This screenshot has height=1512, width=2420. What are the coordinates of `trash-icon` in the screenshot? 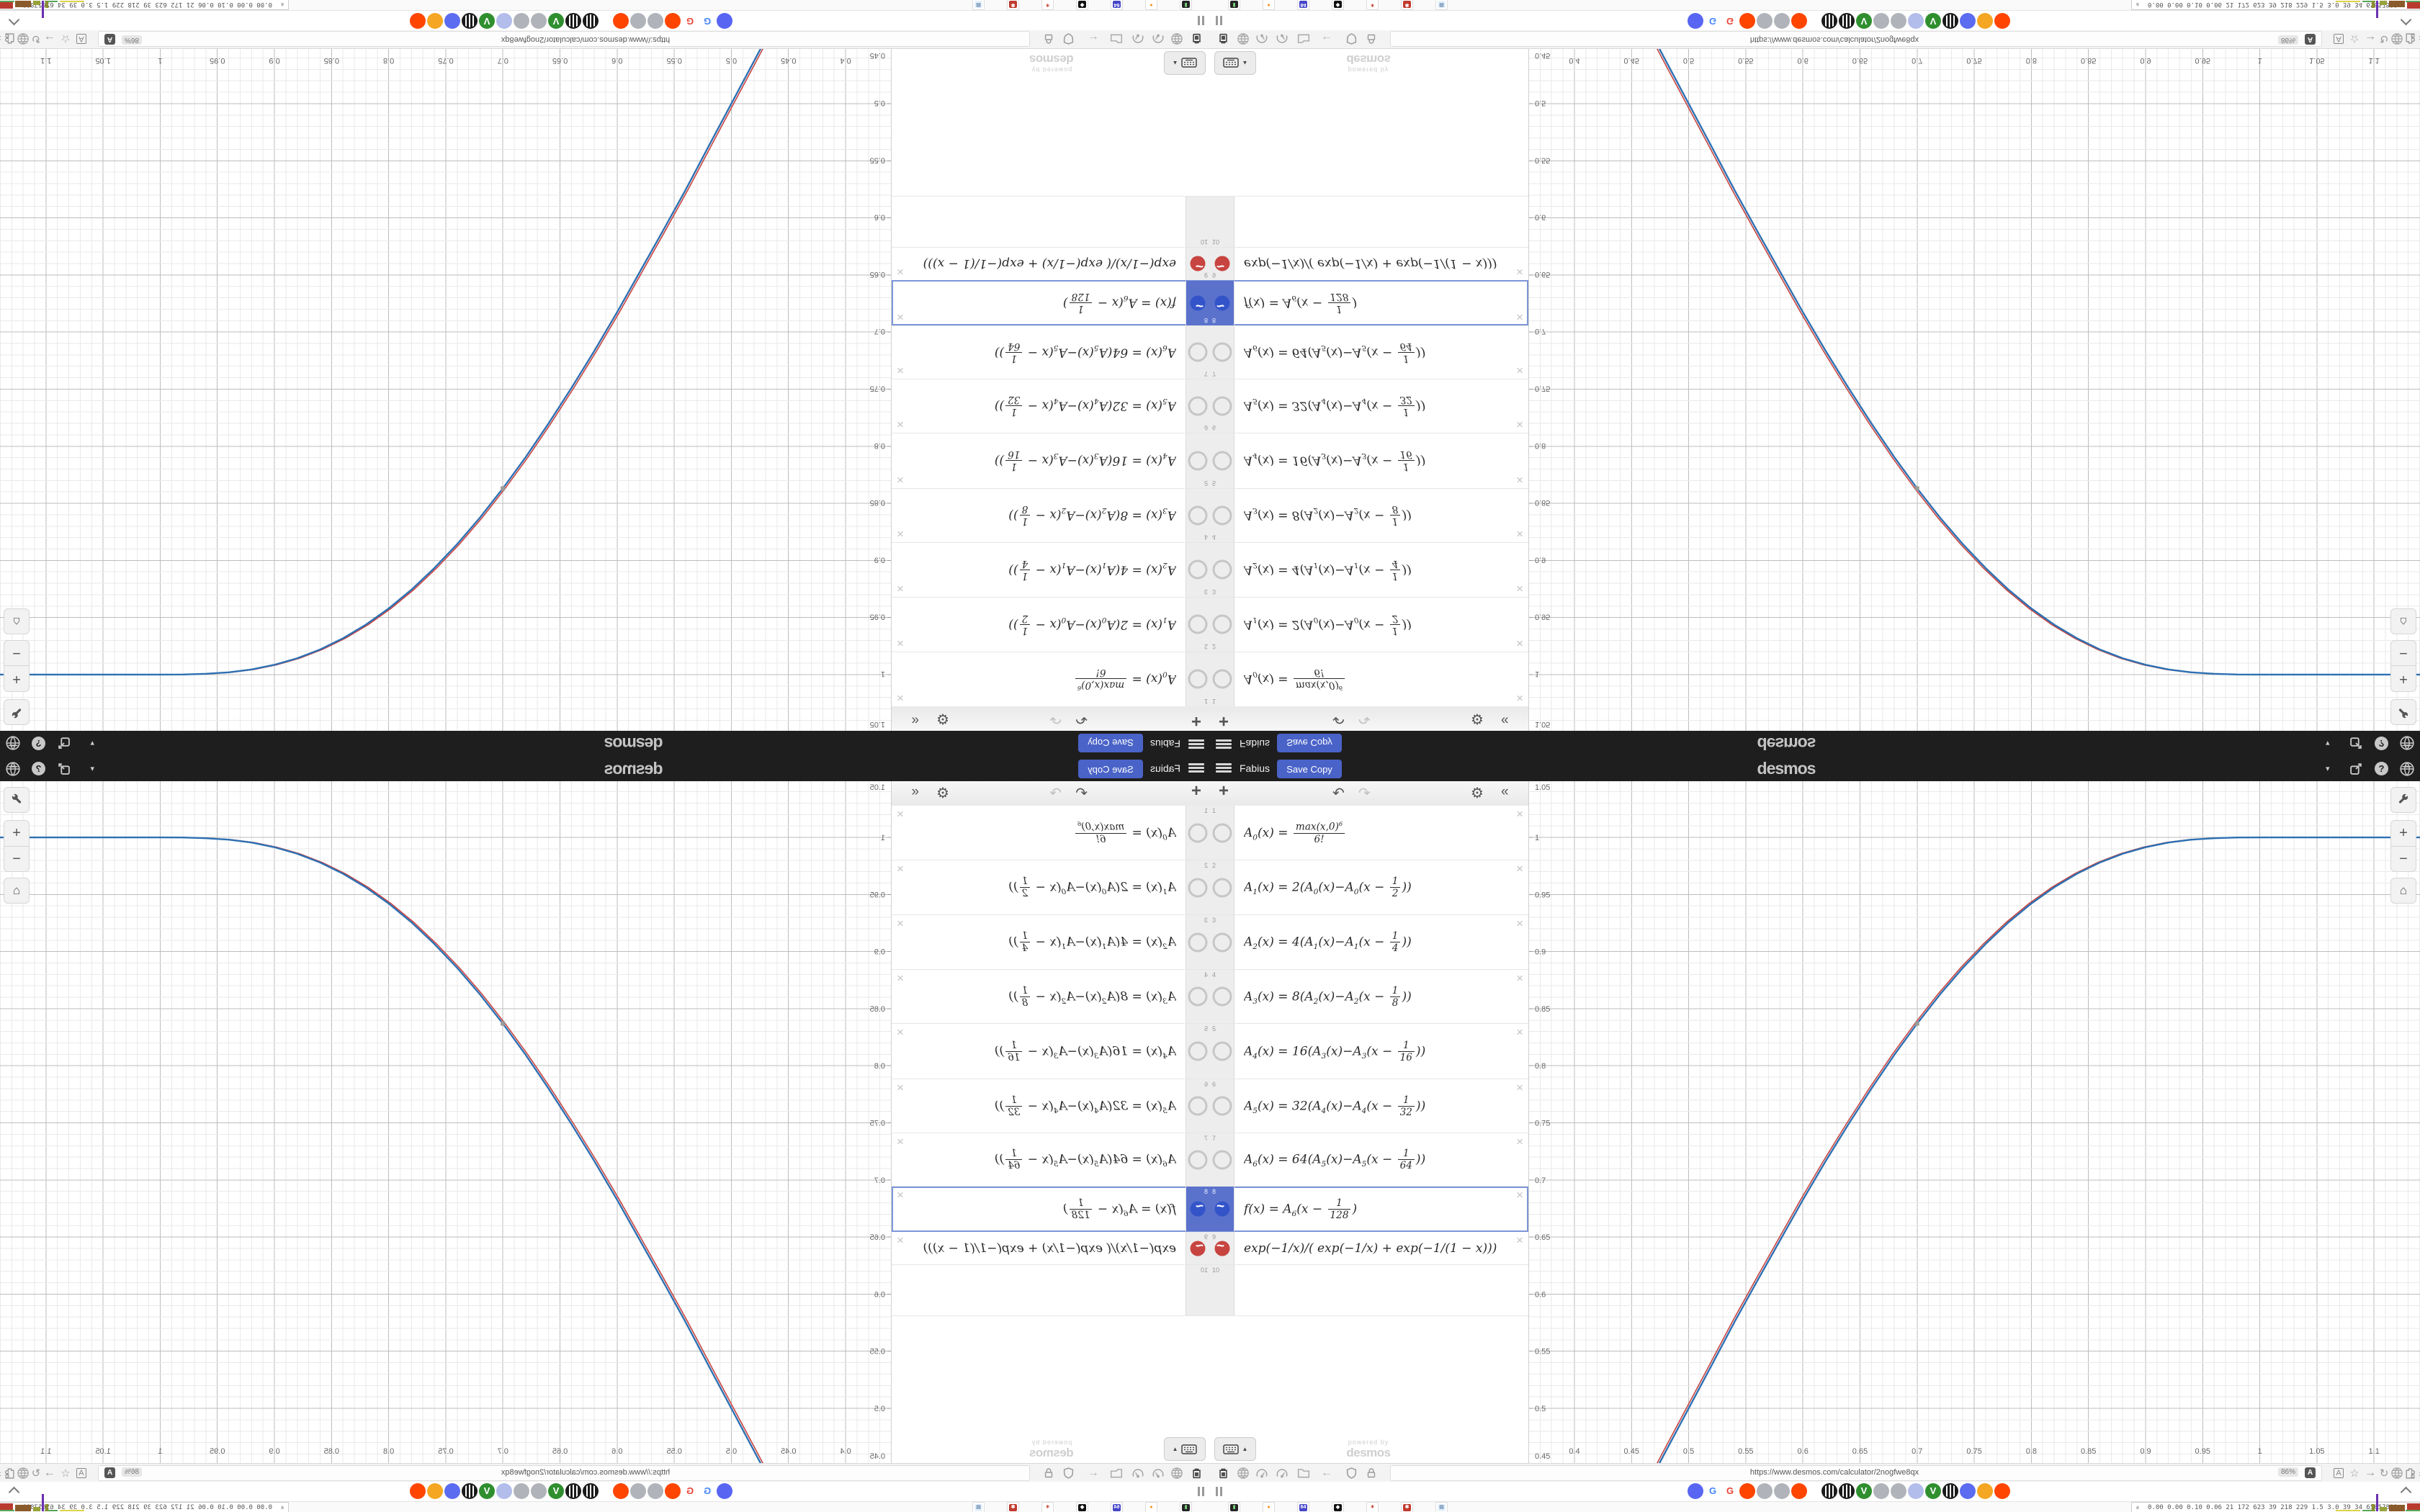 It's located at (1223, 1473).